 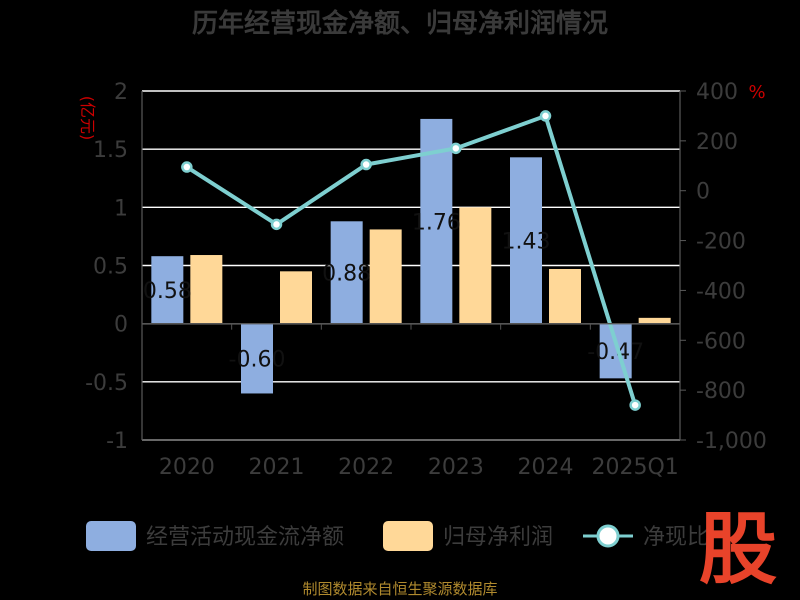 What do you see at coordinates (408, 536) in the screenshot?
I see `legend-swatch-profit` at bounding box center [408, 536].